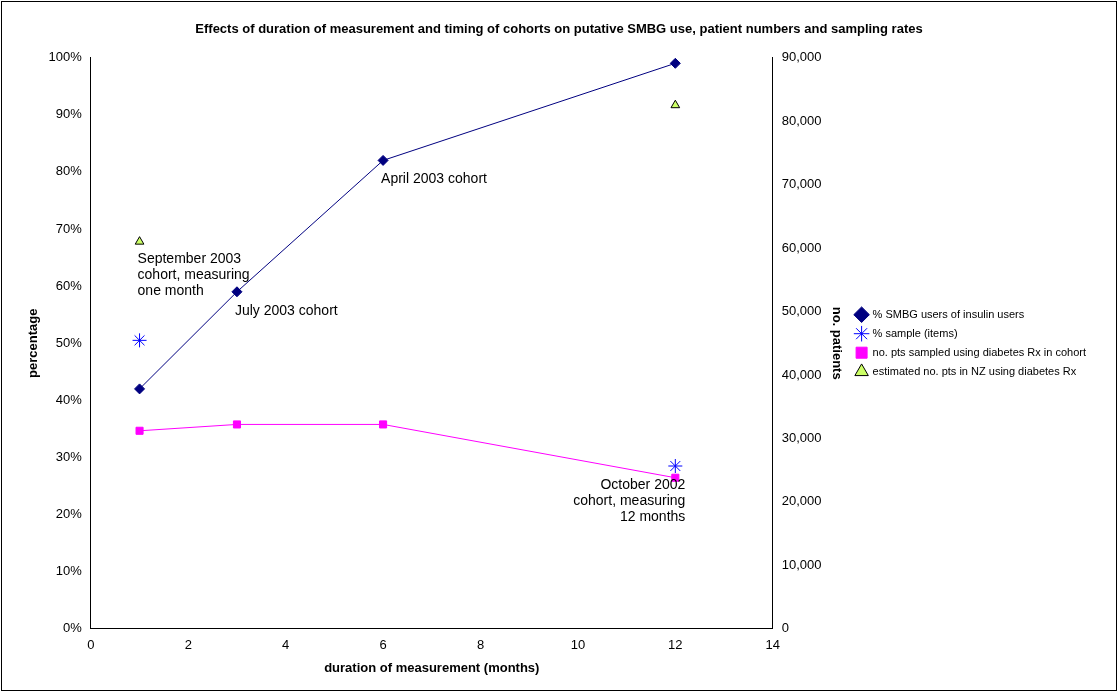 The height and width of the screenshot is (692, 1118). I want to click on y2-tick-label: 20,000, so click(801, 501).